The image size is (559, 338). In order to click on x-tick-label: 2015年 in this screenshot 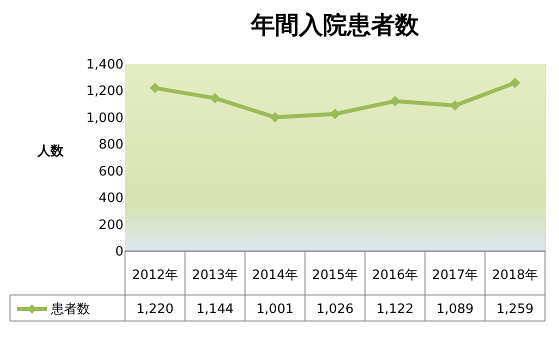, I will do `click(335, 275)`.